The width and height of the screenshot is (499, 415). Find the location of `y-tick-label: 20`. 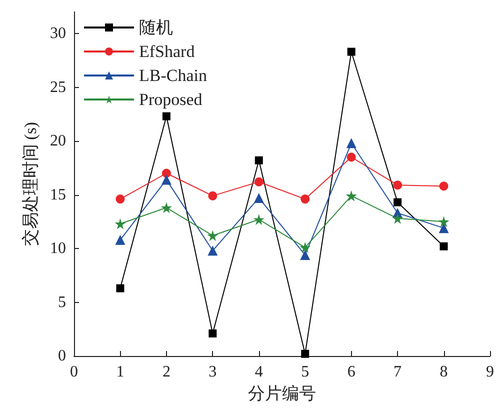

y-tick-label: 20 is located at coordinates (58, 141).